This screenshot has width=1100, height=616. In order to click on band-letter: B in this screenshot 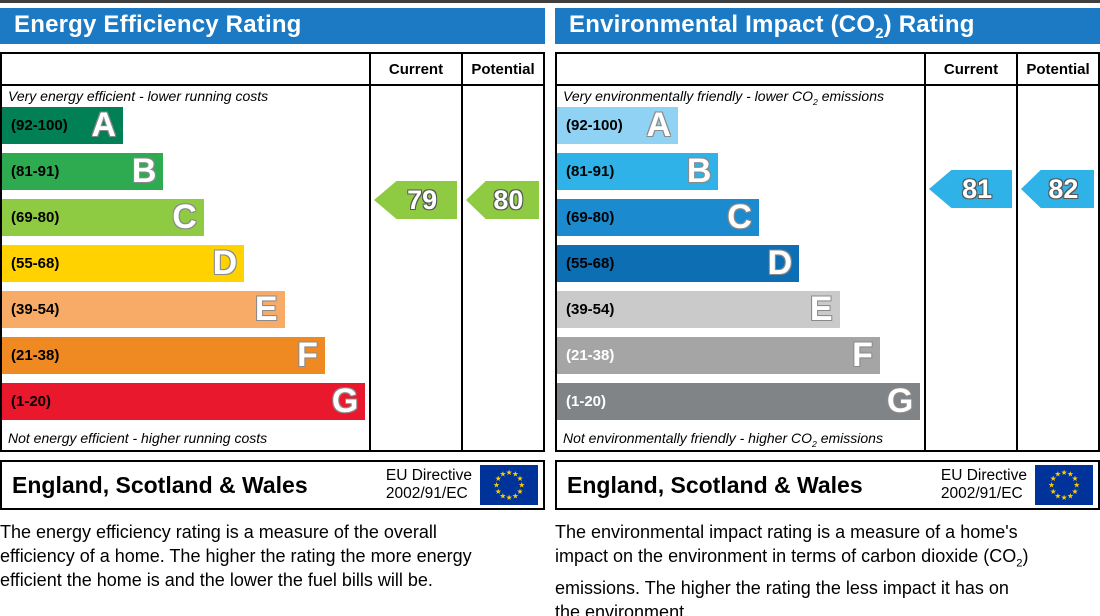, I will do `click(699, 170)`.